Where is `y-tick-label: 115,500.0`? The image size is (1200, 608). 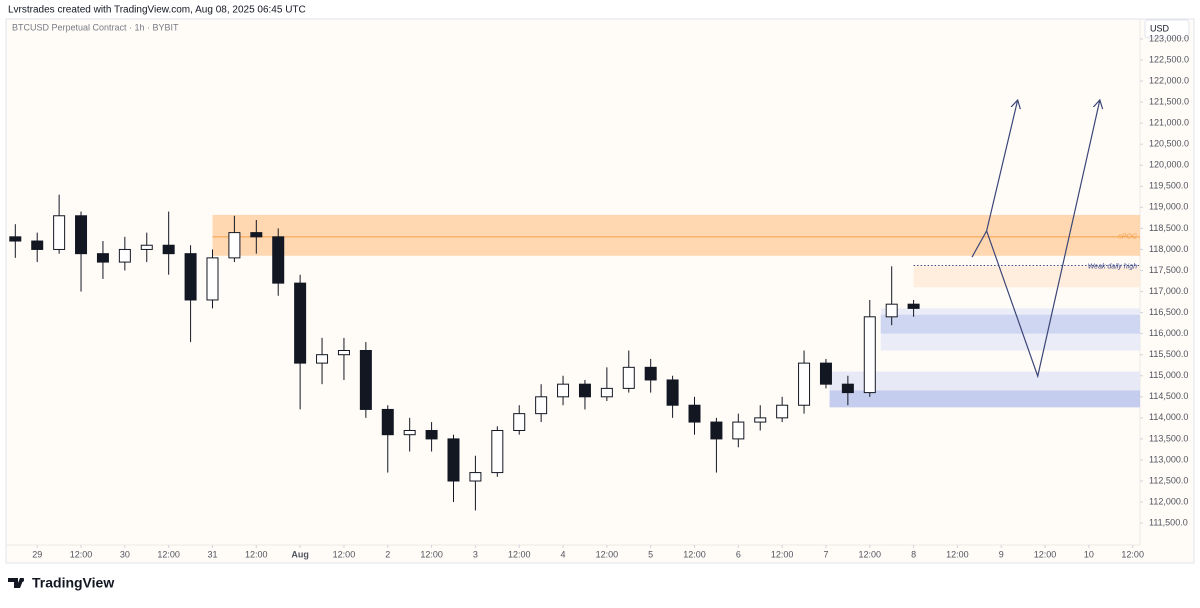
y-tick-label: 115,500.0 is located at coordinates (1168, 354).